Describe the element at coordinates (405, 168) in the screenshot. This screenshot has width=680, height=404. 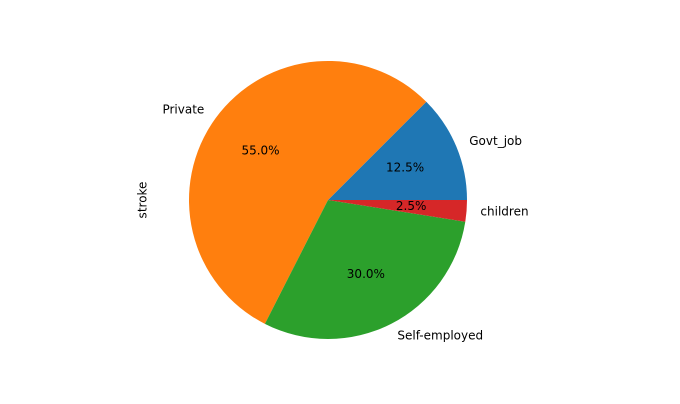
I see `value-label: 12.5%` at that location.